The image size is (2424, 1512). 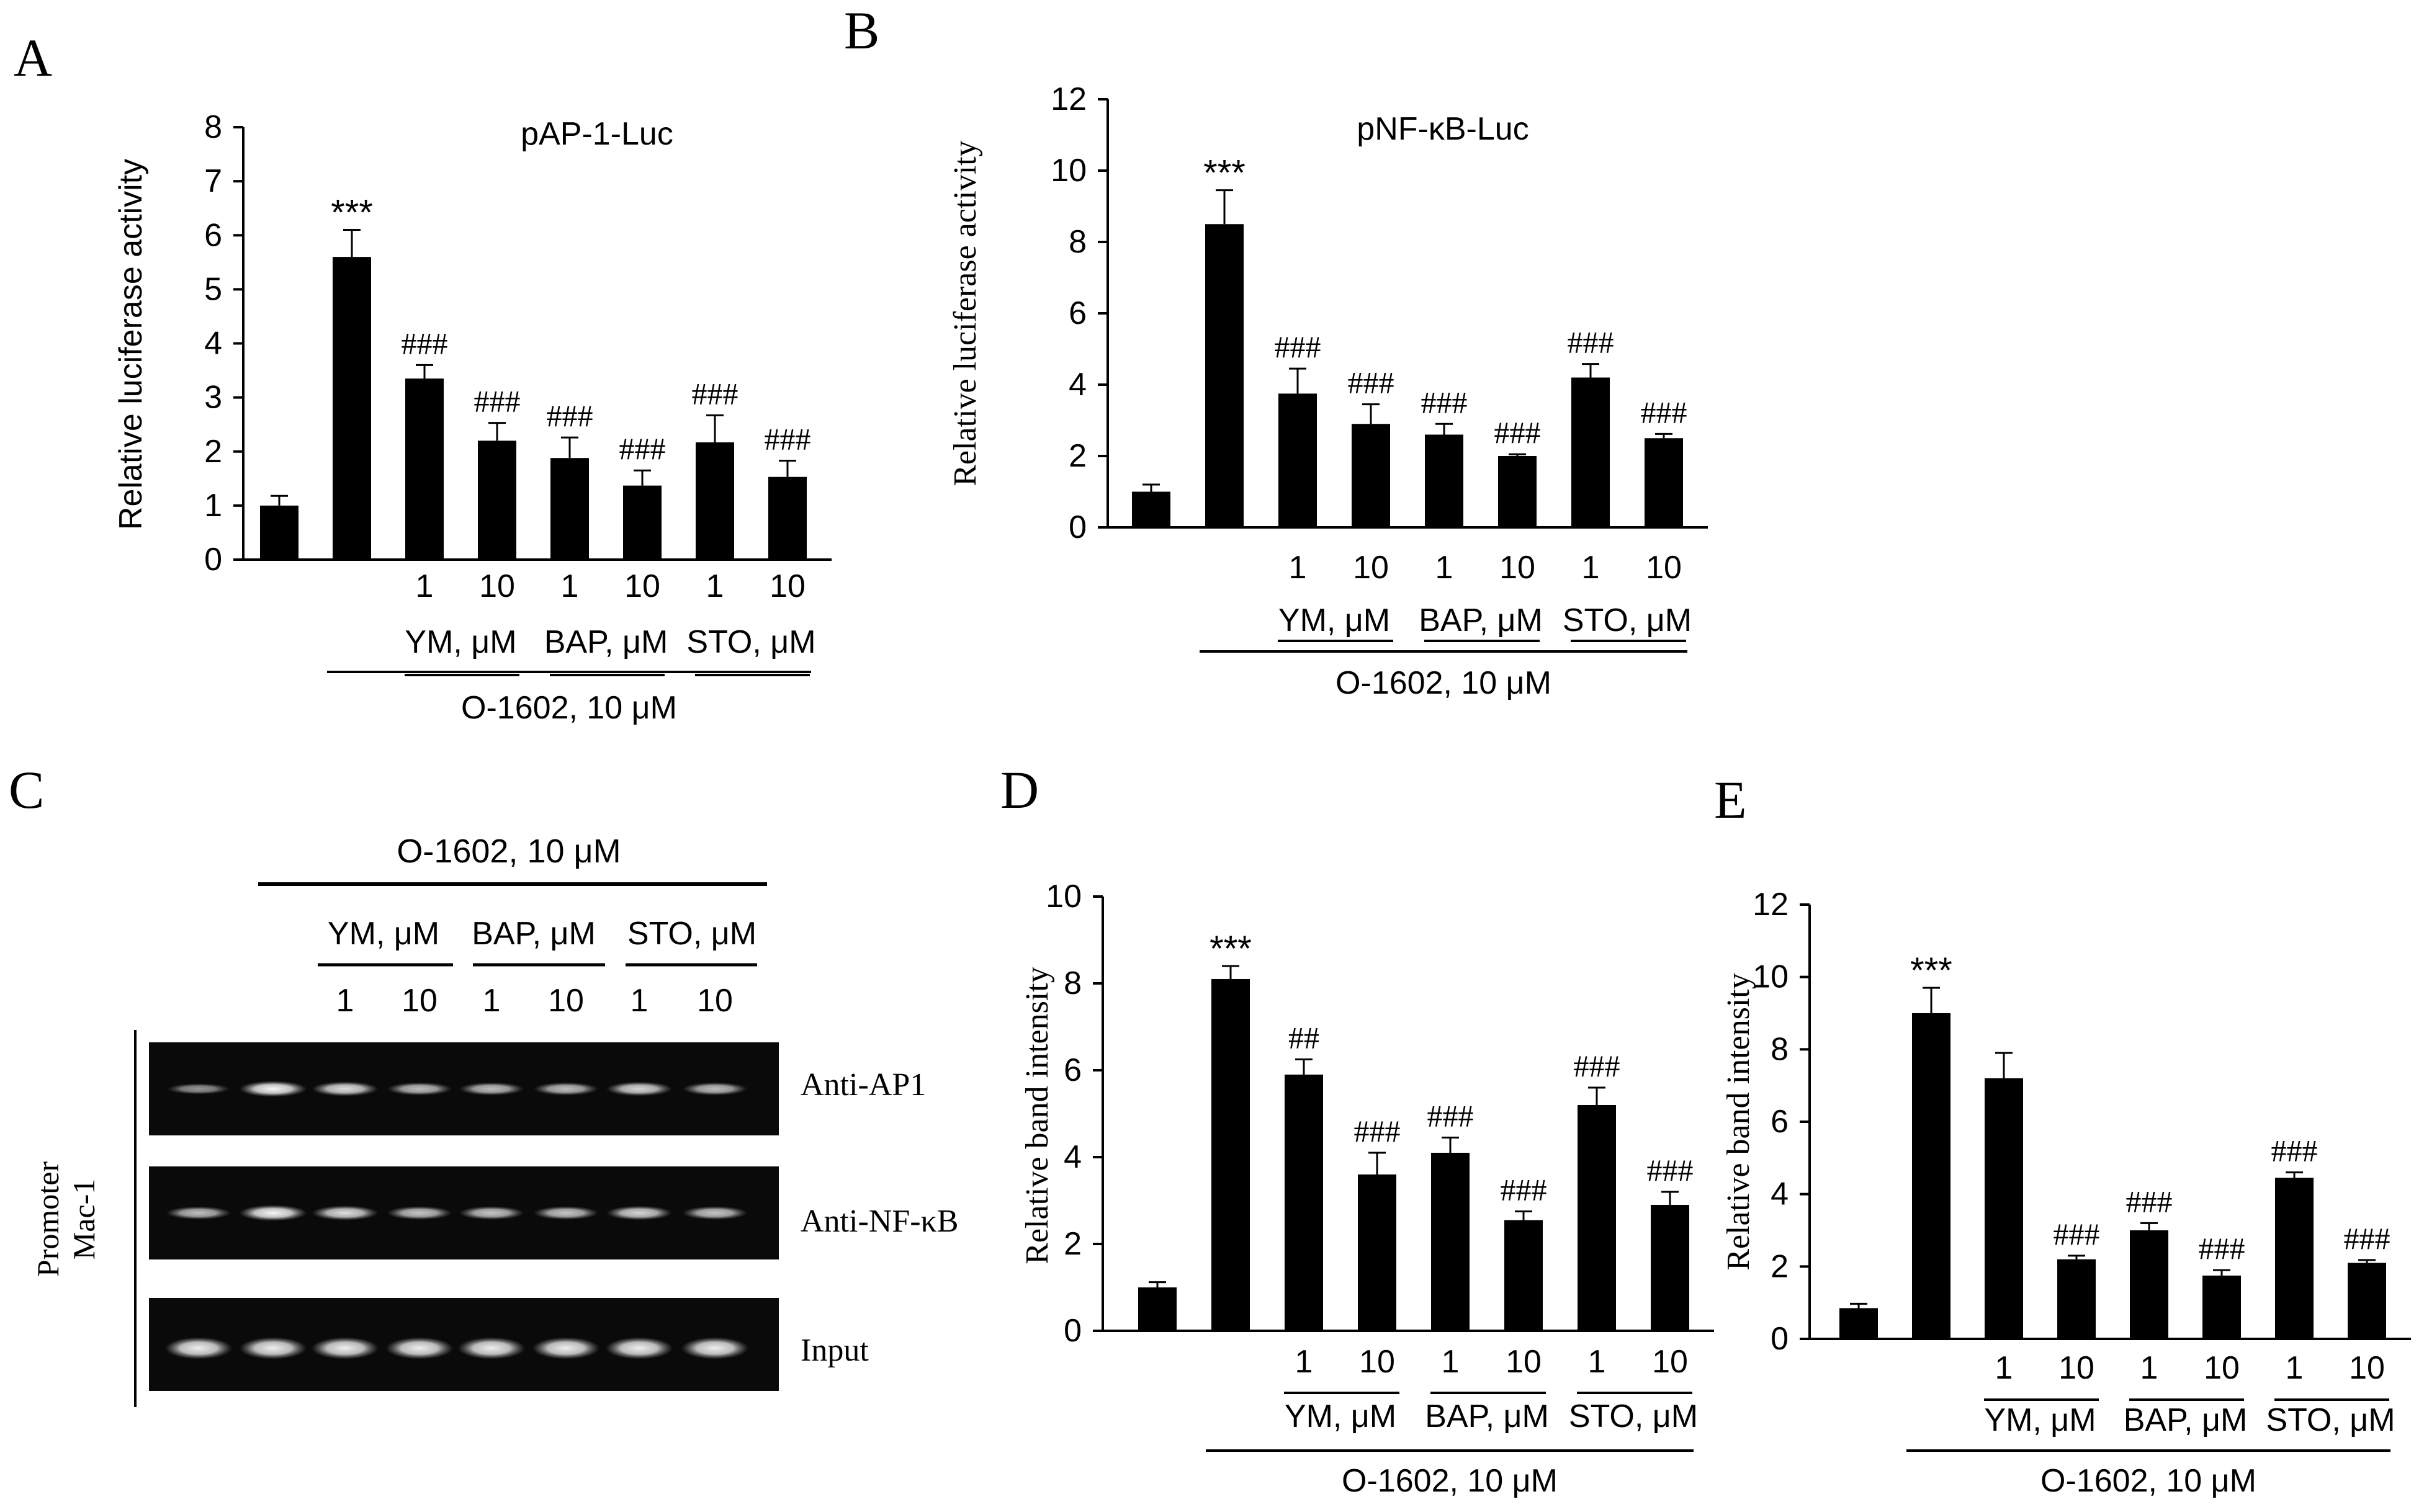 I want to click on panel-letter-c: C, so click(x=27, y=790).